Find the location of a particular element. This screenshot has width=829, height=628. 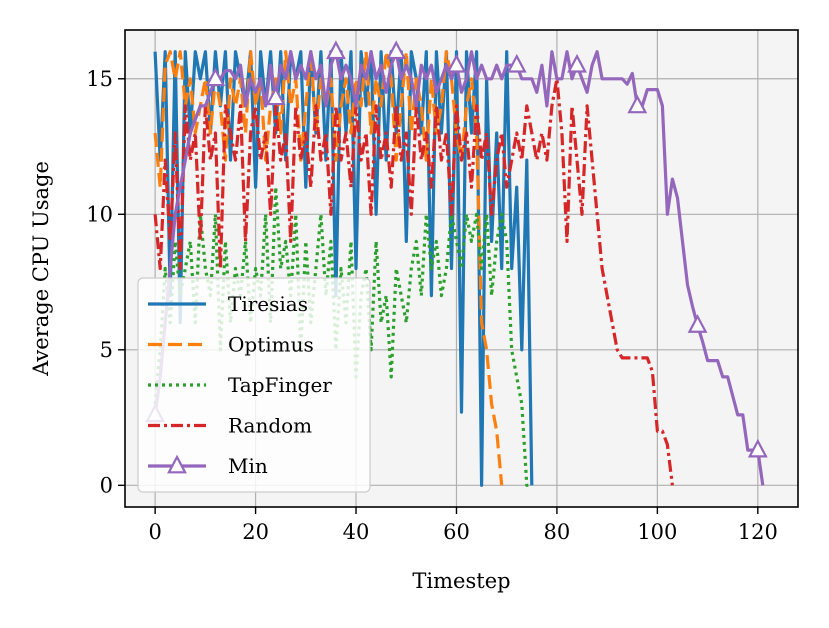

legend: Tiresias Optimus TapFinger Random Min is located at coordinates (254, 385).